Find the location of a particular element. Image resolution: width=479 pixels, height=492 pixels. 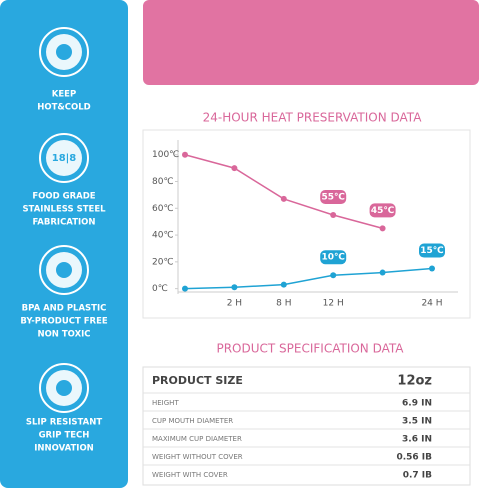

y-tick-label: 100℃ is located at coordinates (165, 155).